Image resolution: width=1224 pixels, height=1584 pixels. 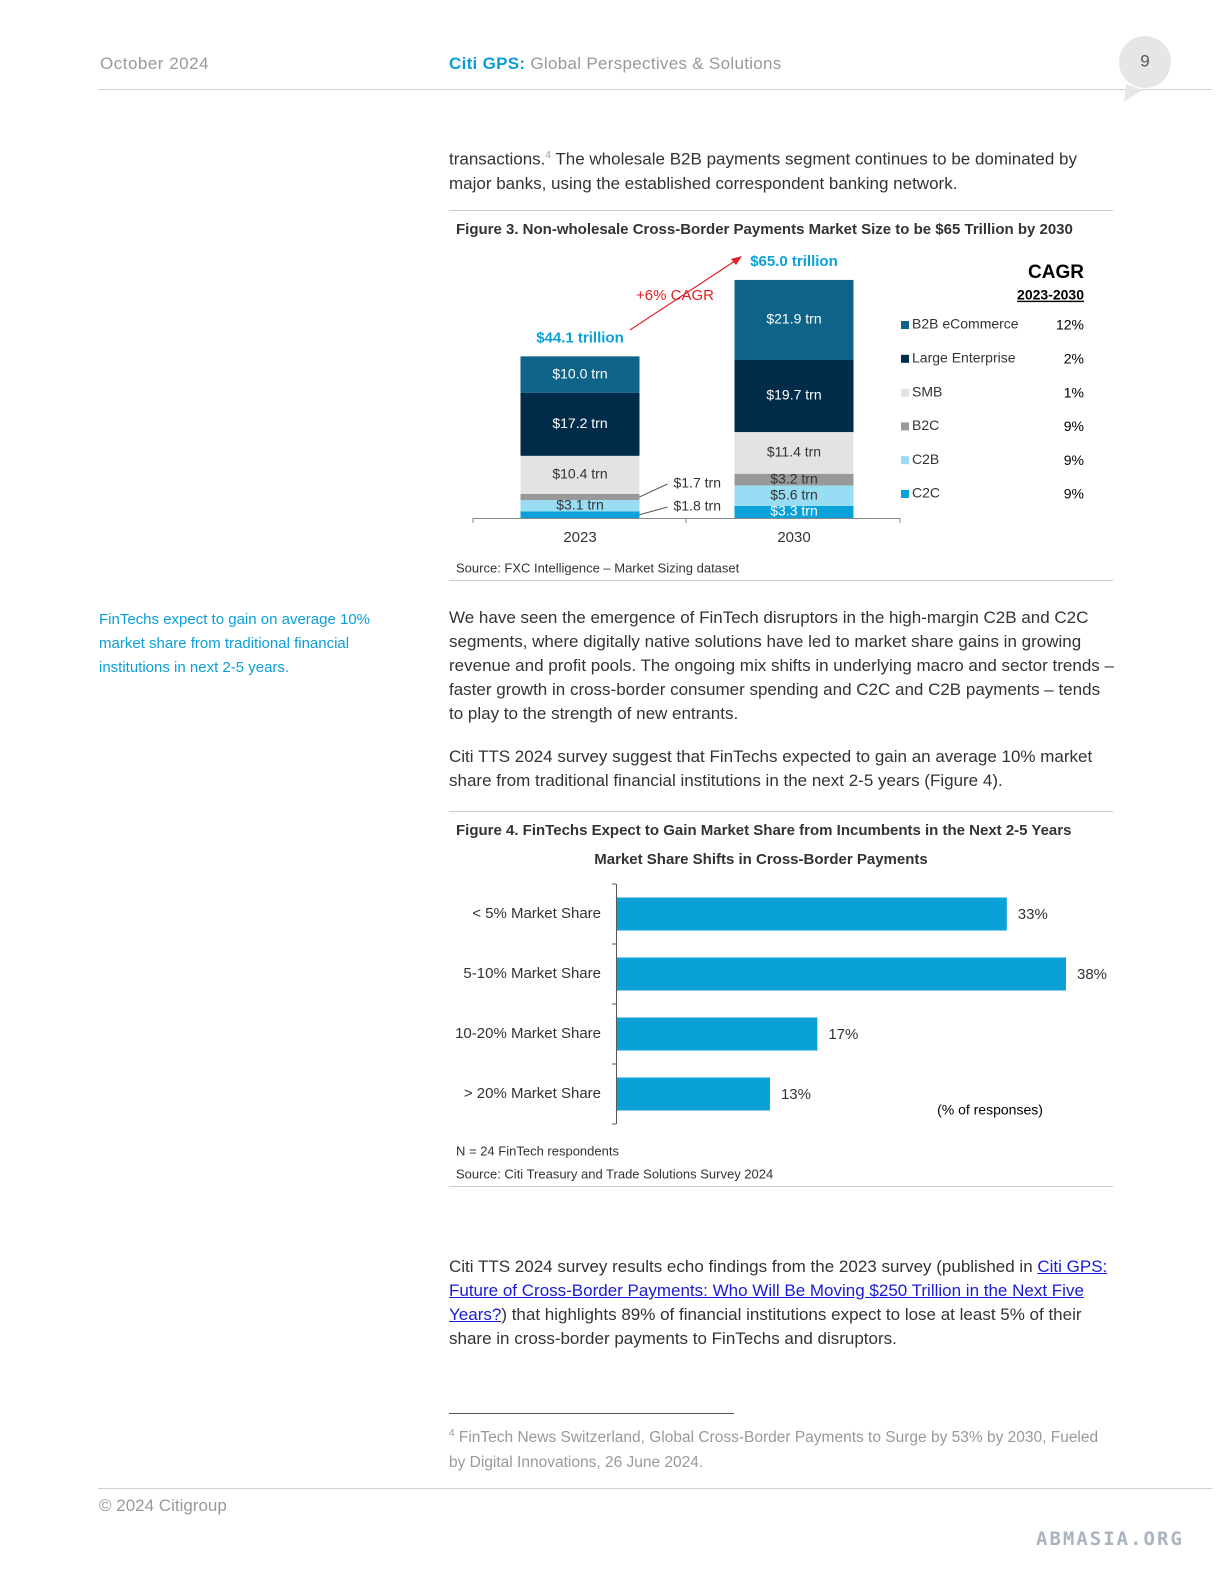 I want to click on value-label: 38%, so click(x=1092, y=974).